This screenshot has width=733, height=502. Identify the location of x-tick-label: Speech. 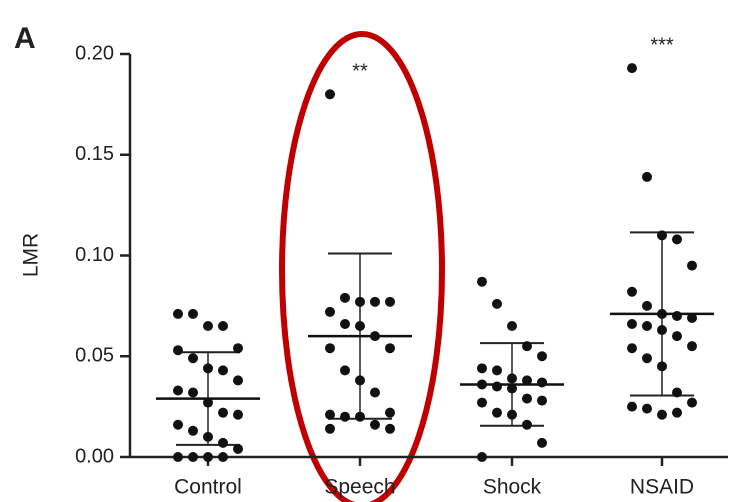
(359, 487).